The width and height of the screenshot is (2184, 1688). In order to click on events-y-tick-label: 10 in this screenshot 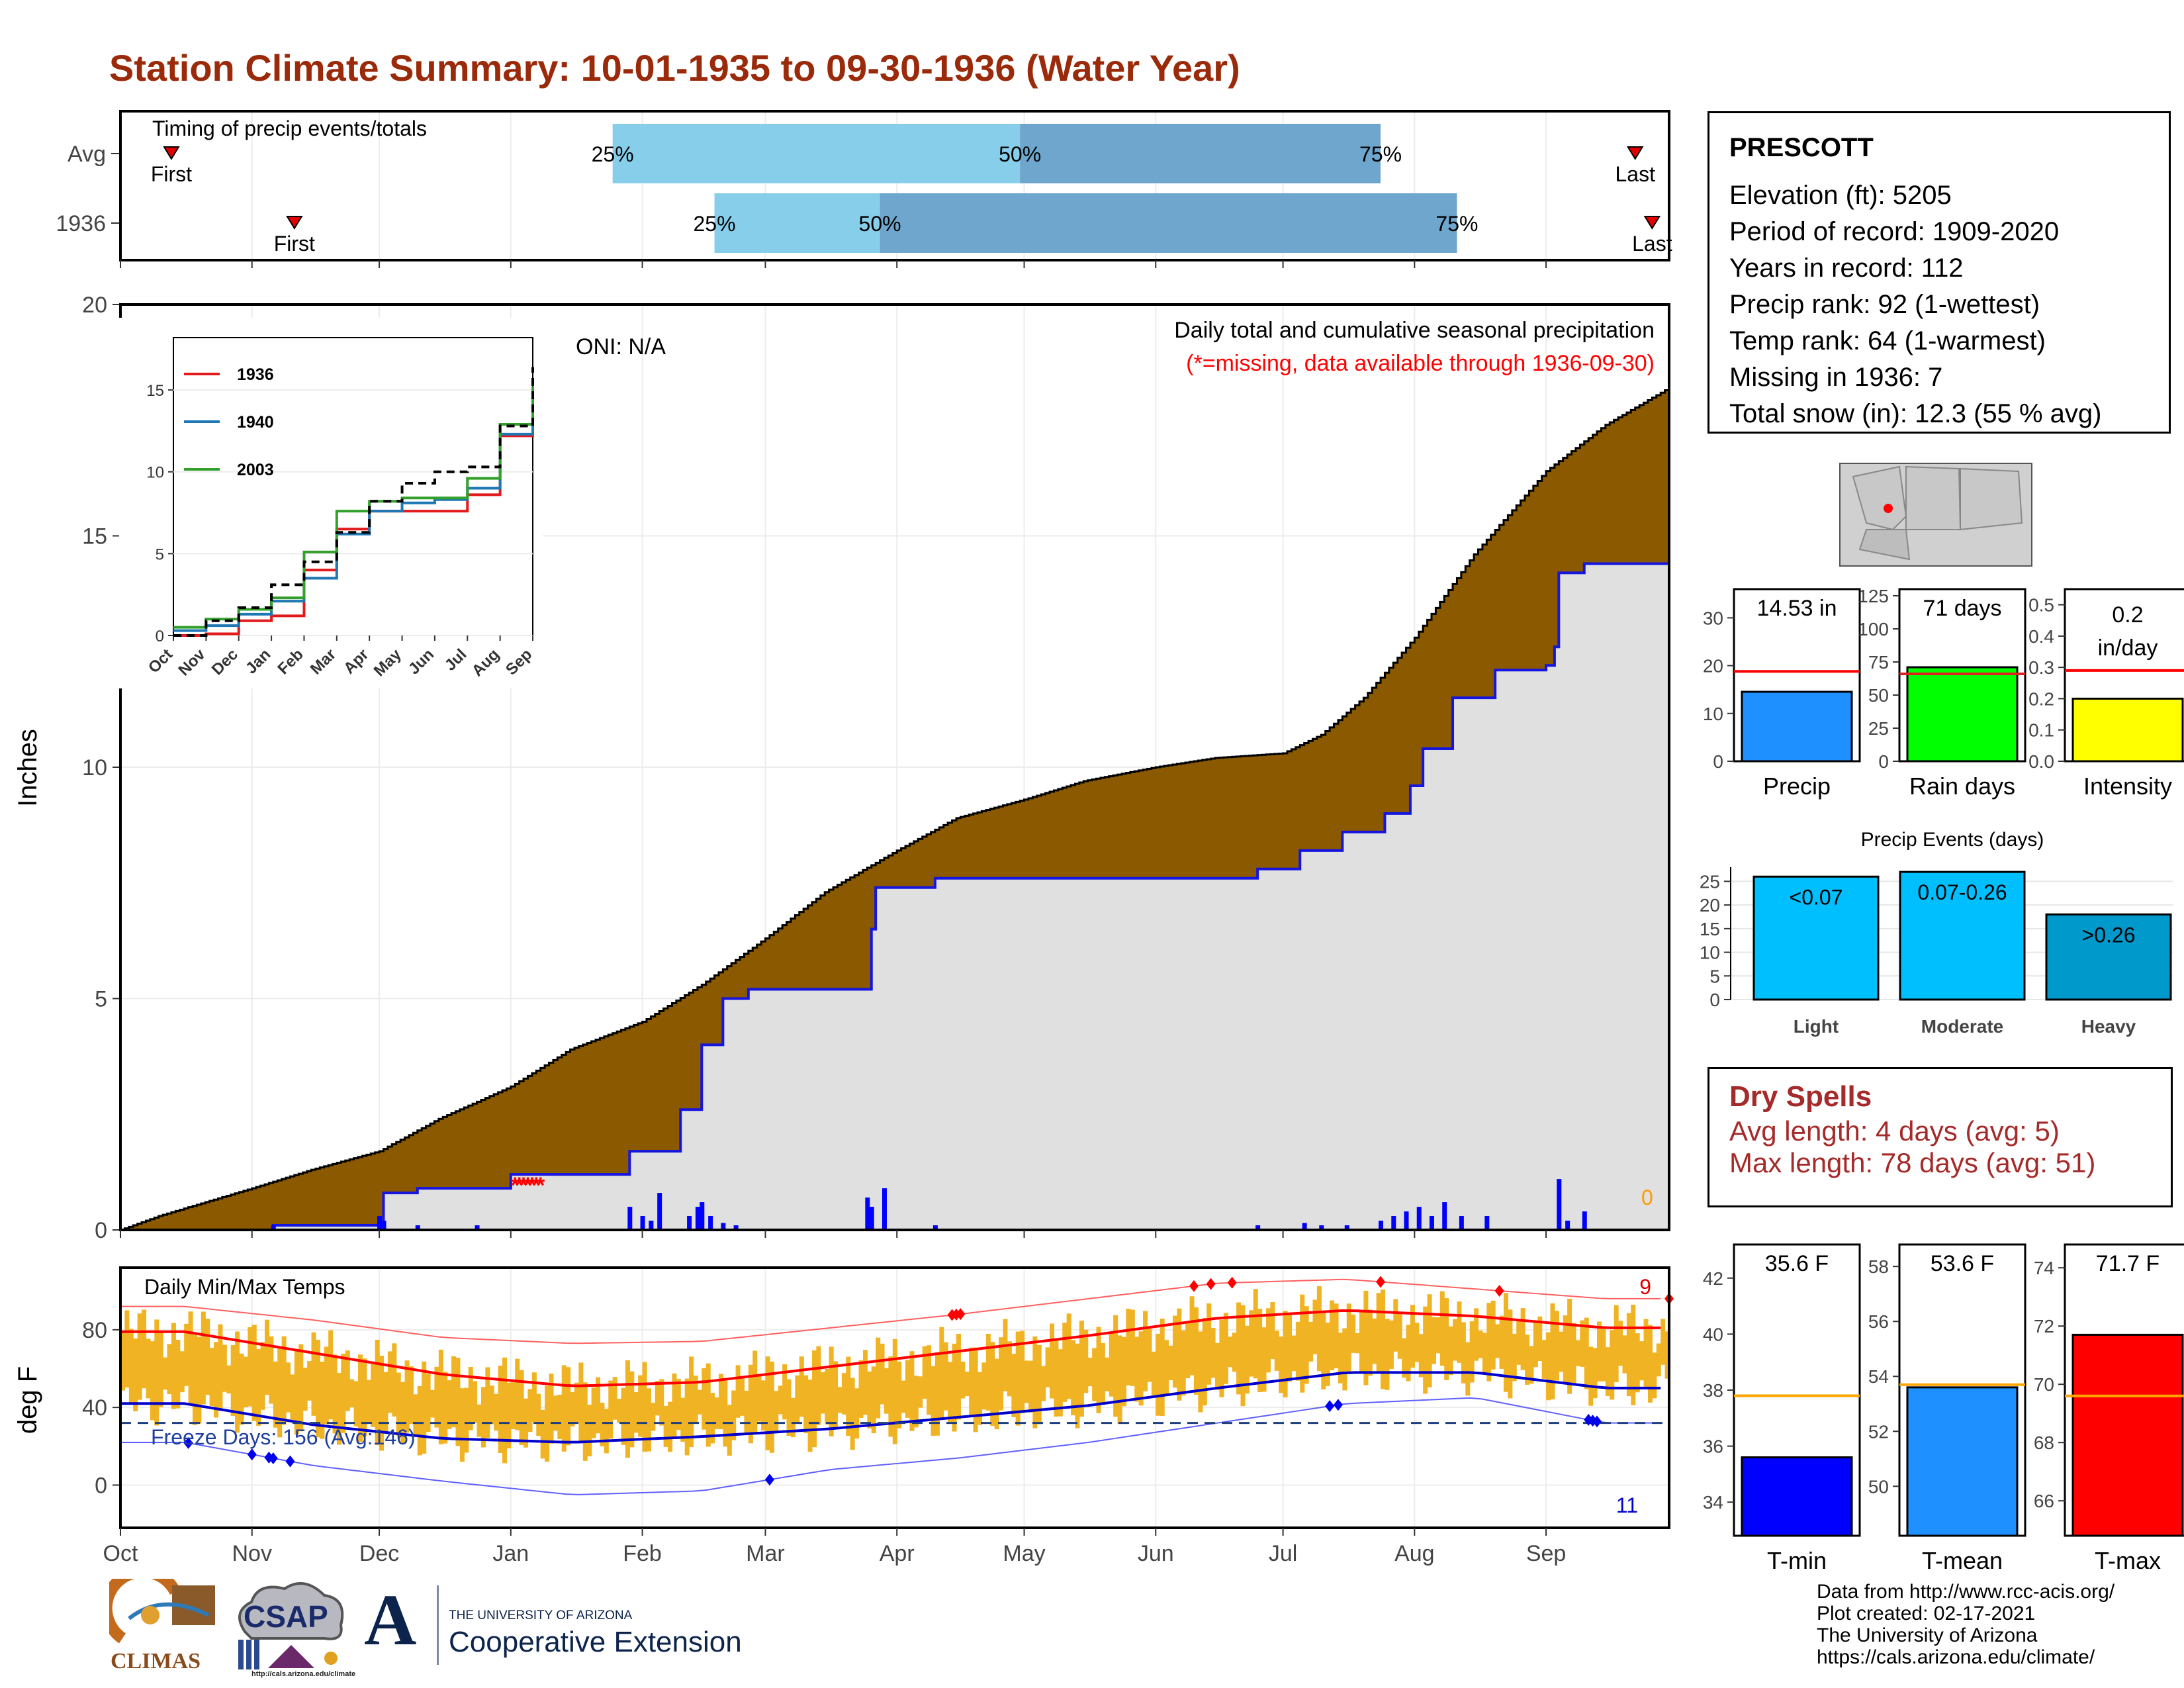, I will do `click(1710, 953)`.